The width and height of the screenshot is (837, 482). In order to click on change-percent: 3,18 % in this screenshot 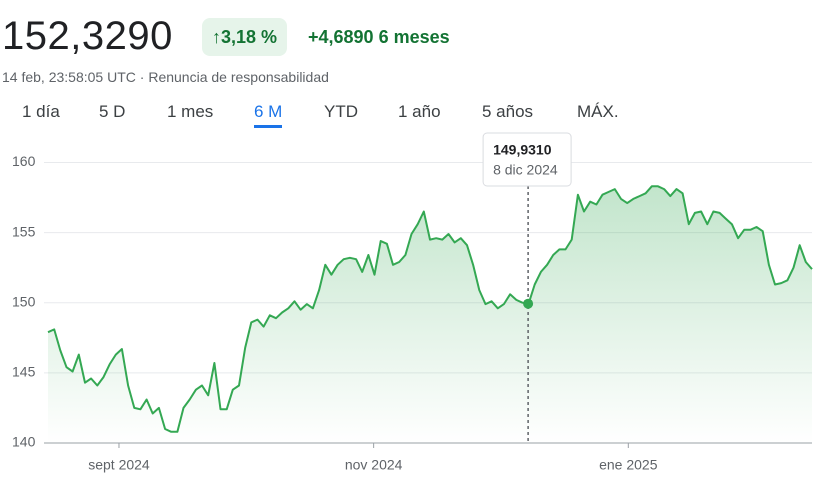, I will do `click(249, 37)`.